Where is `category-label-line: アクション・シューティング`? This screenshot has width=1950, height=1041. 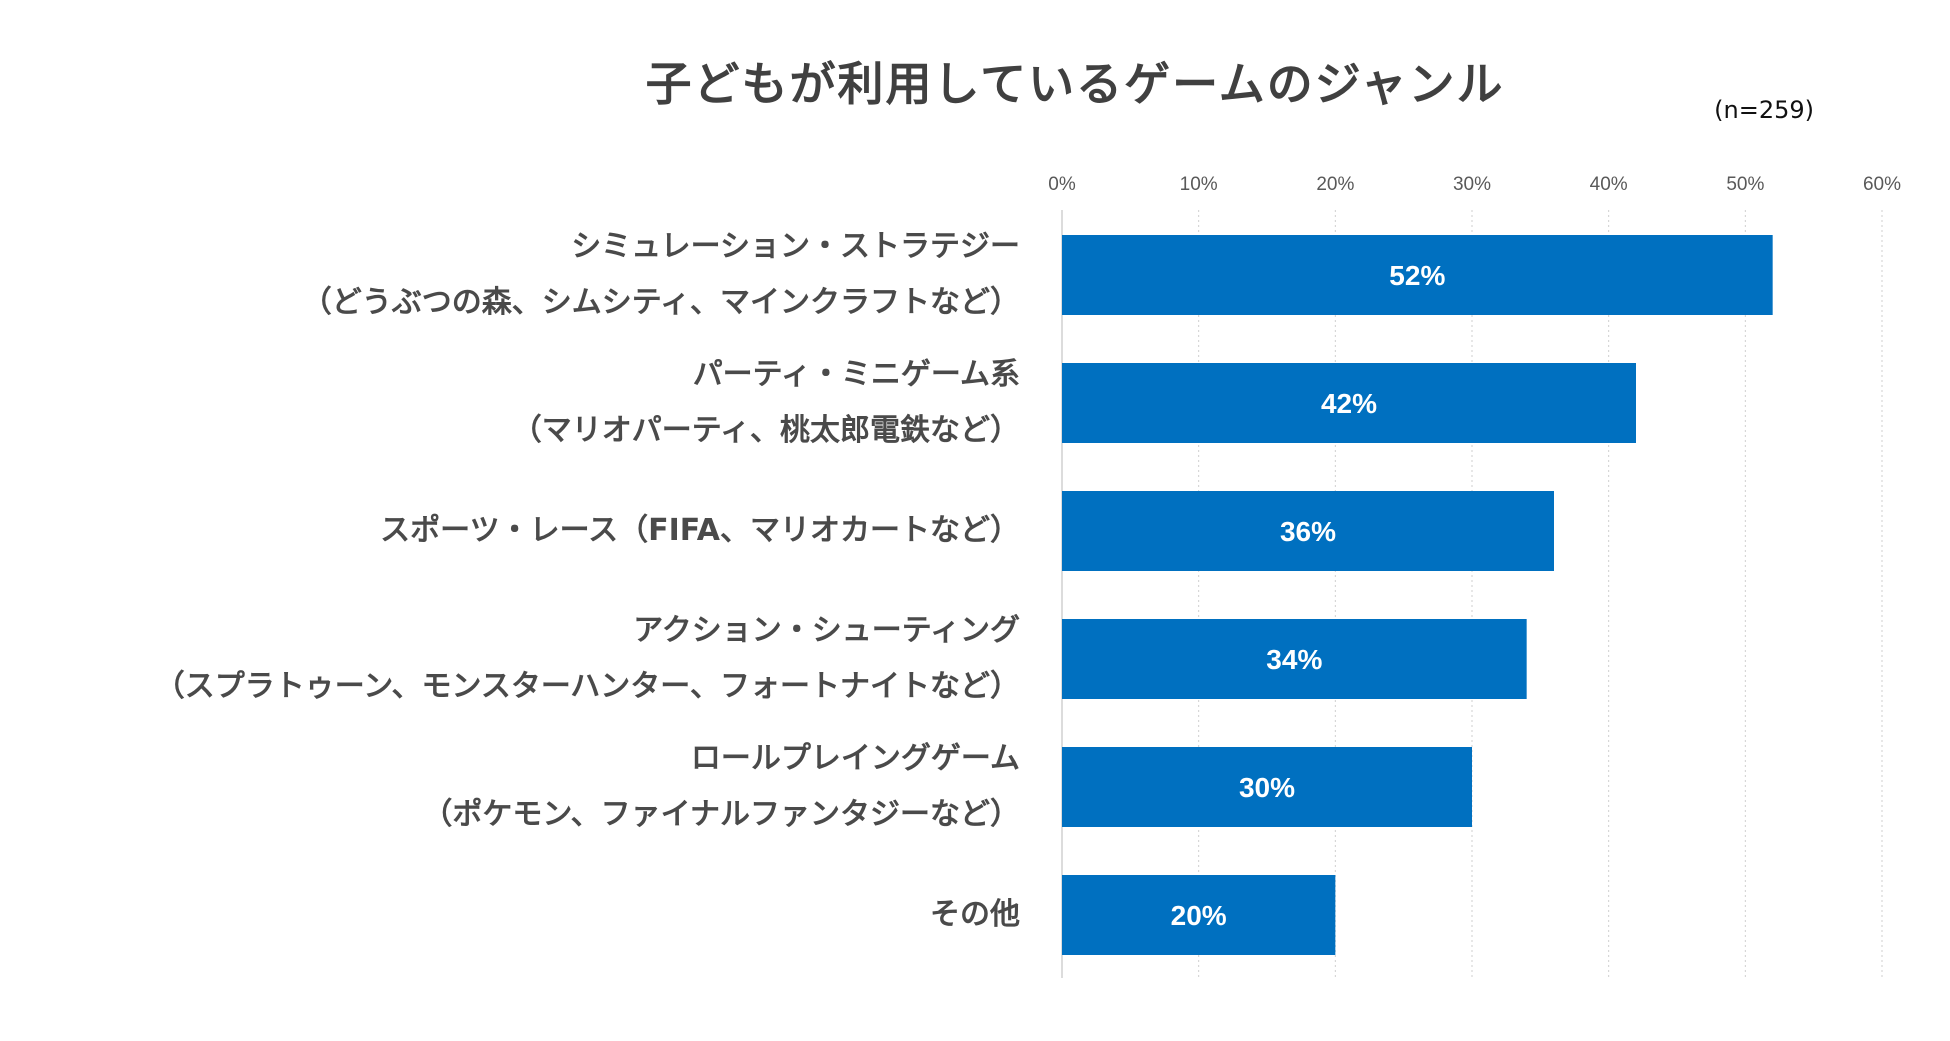
category-label-line: アクション・シューティング is located at coordinates (826, 630).